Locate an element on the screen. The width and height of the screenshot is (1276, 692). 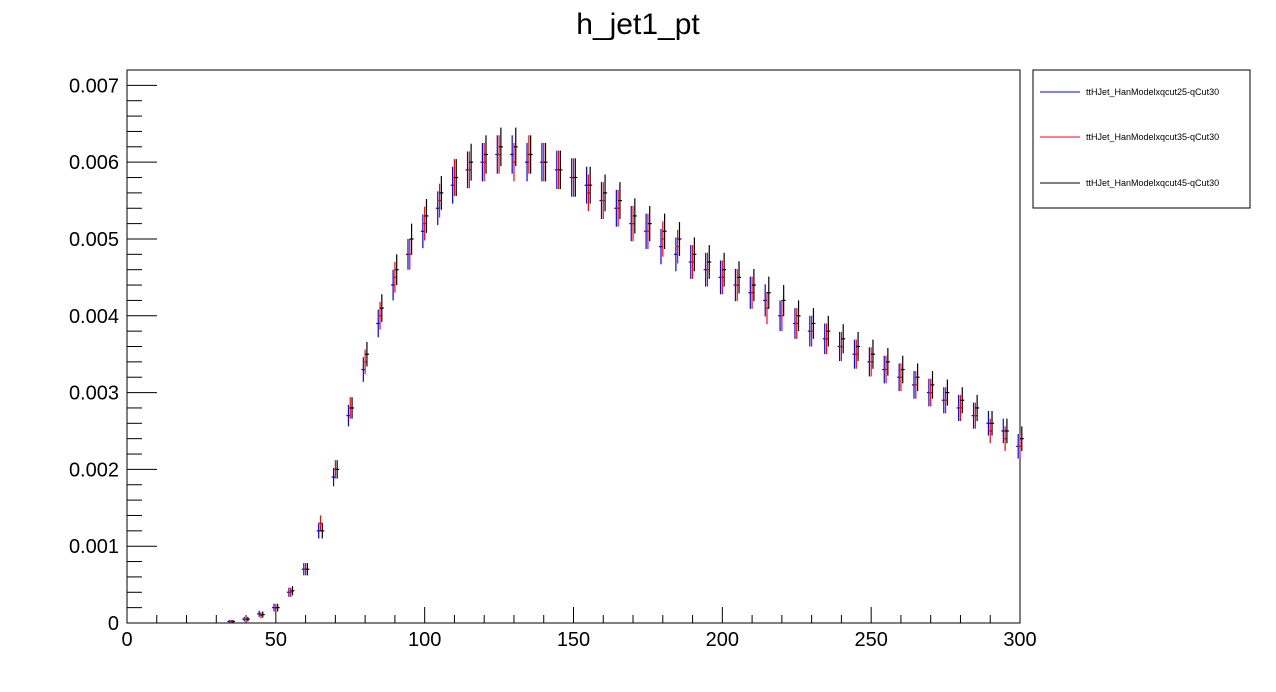
legend-box is located at coordinates (1141, 139).